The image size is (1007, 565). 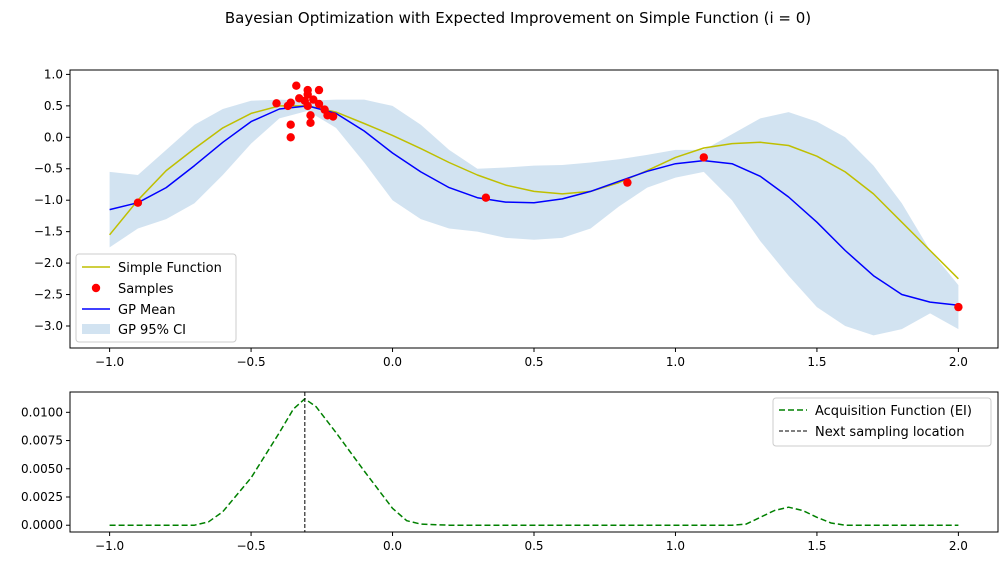 I want to click on y-tick-label: 0.5, so click(x=53, y=106).